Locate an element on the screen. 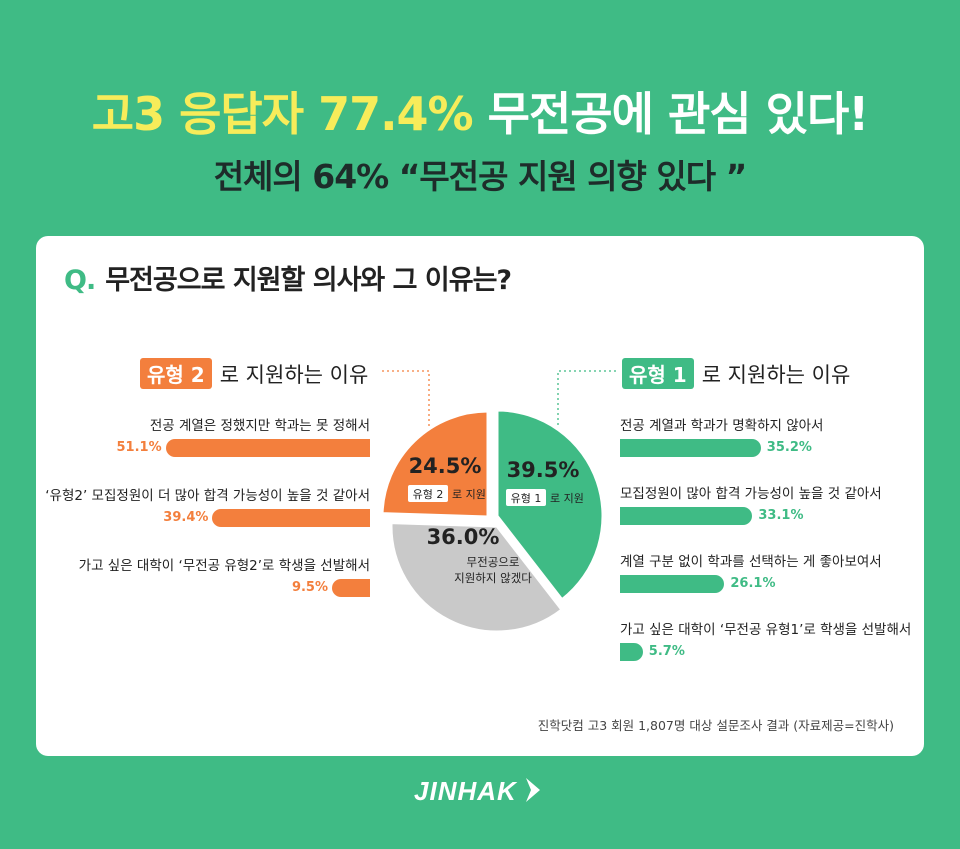  type1-tag: 유형 1 is located at coordinates (658, 373).